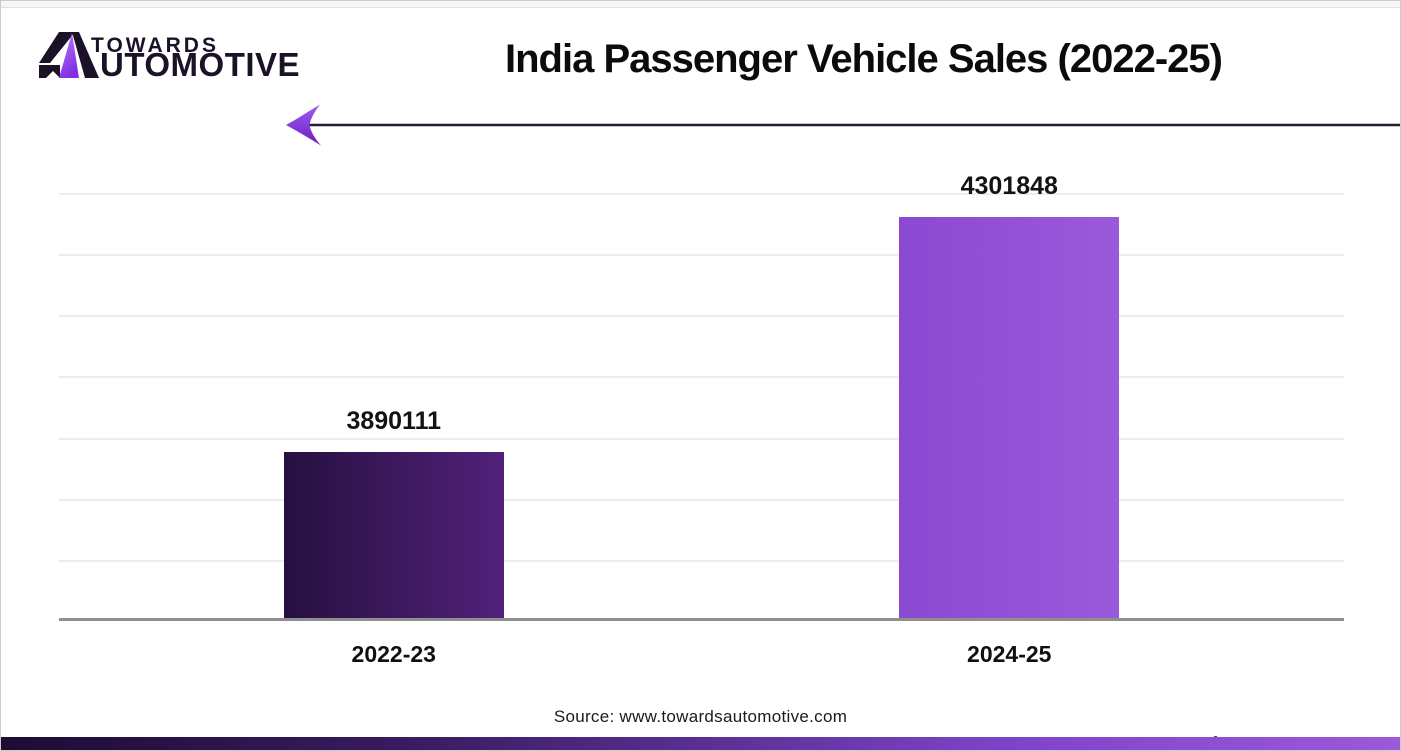 This screenshot has width=1401, height=751. Describe the element at coordinates (864, 59) in the screenshot. I see `chart-title: India Passenger Vehicle Sales (2022-25)` at that location.